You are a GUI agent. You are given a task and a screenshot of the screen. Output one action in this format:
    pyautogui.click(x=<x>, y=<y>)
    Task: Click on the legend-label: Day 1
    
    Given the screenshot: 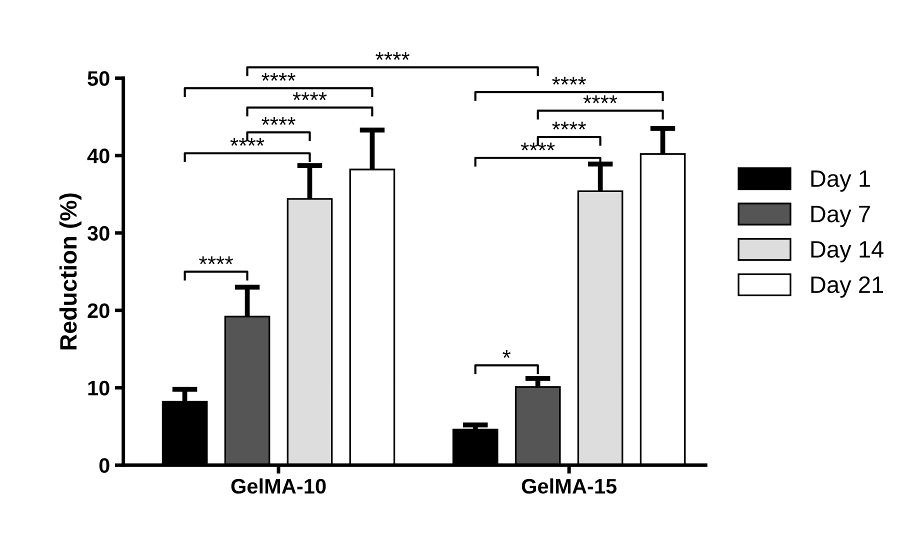 What is the action you would take?
    pyautogui.click(x=840, y=181)
    